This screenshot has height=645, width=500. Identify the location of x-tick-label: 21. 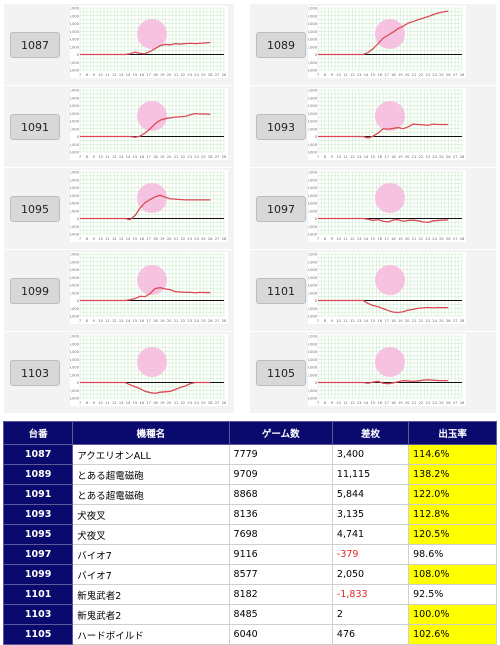
(176, 157).